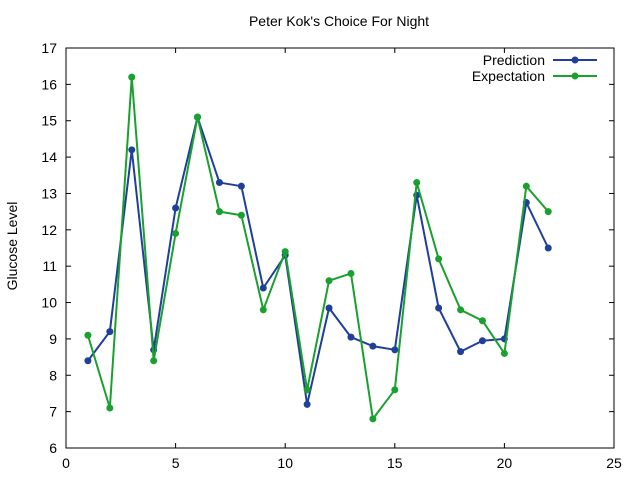 This screenshot has width=640, height=480. I want to click on x-tick-label: 5, so click(176, 463).